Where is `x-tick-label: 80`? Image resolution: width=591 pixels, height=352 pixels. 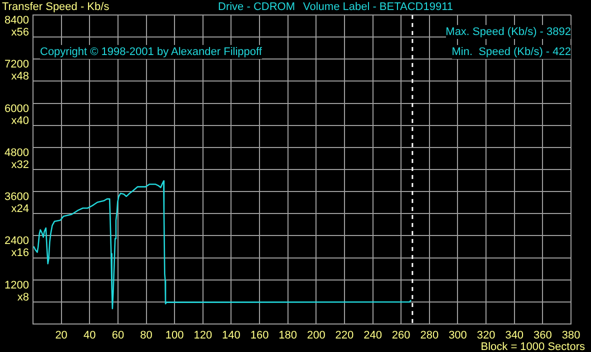
x-tick-label: 80 is located at coordinates (146, 336).